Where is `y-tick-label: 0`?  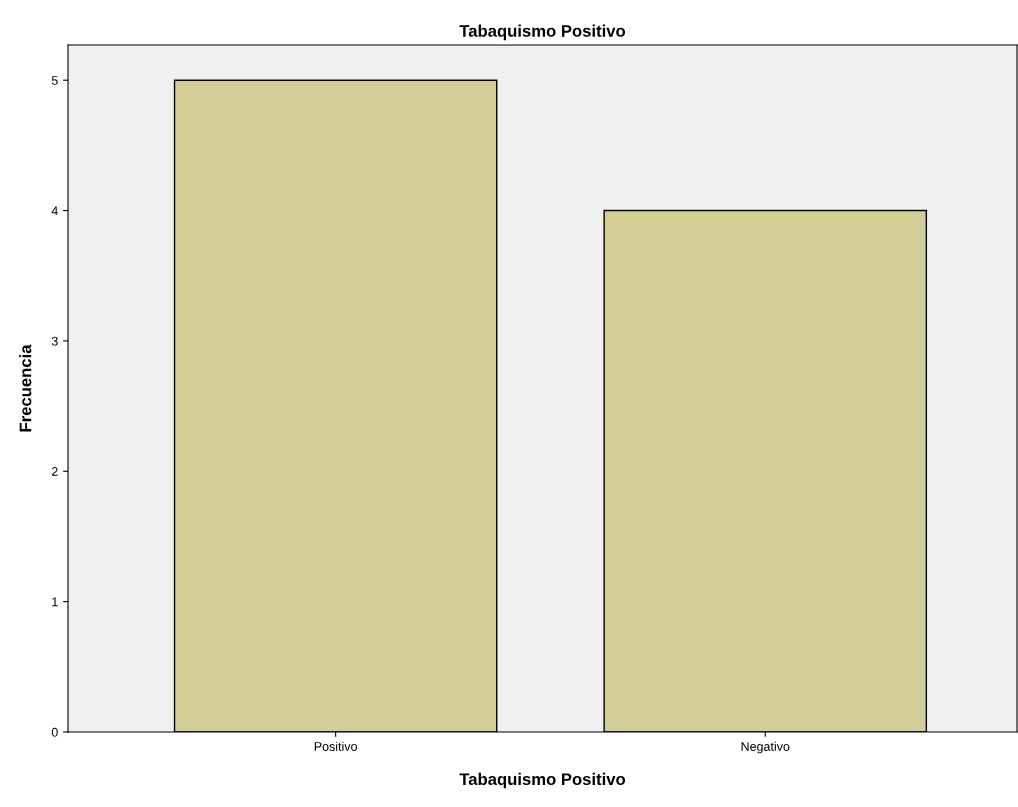 y-tick-label: 0 is located at coordinates (54, 732).